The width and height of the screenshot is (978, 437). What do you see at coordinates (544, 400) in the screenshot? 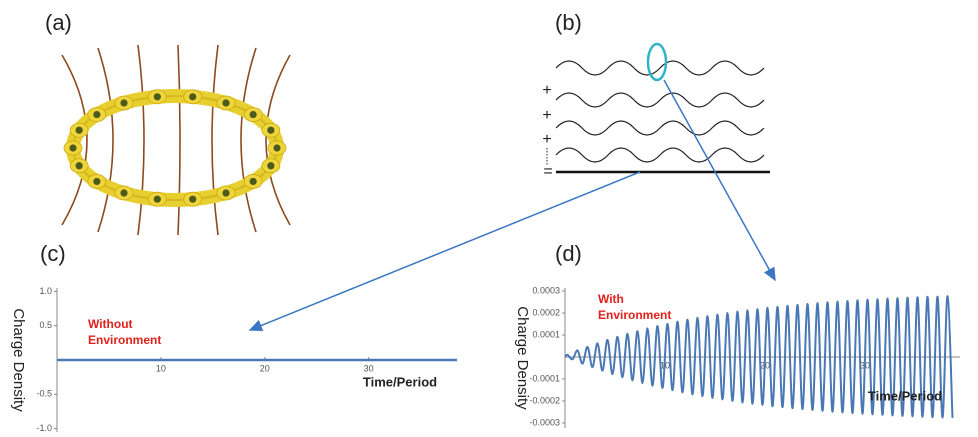
I see `y-tick-label: -0.0002` at bounding box center [544, 400].